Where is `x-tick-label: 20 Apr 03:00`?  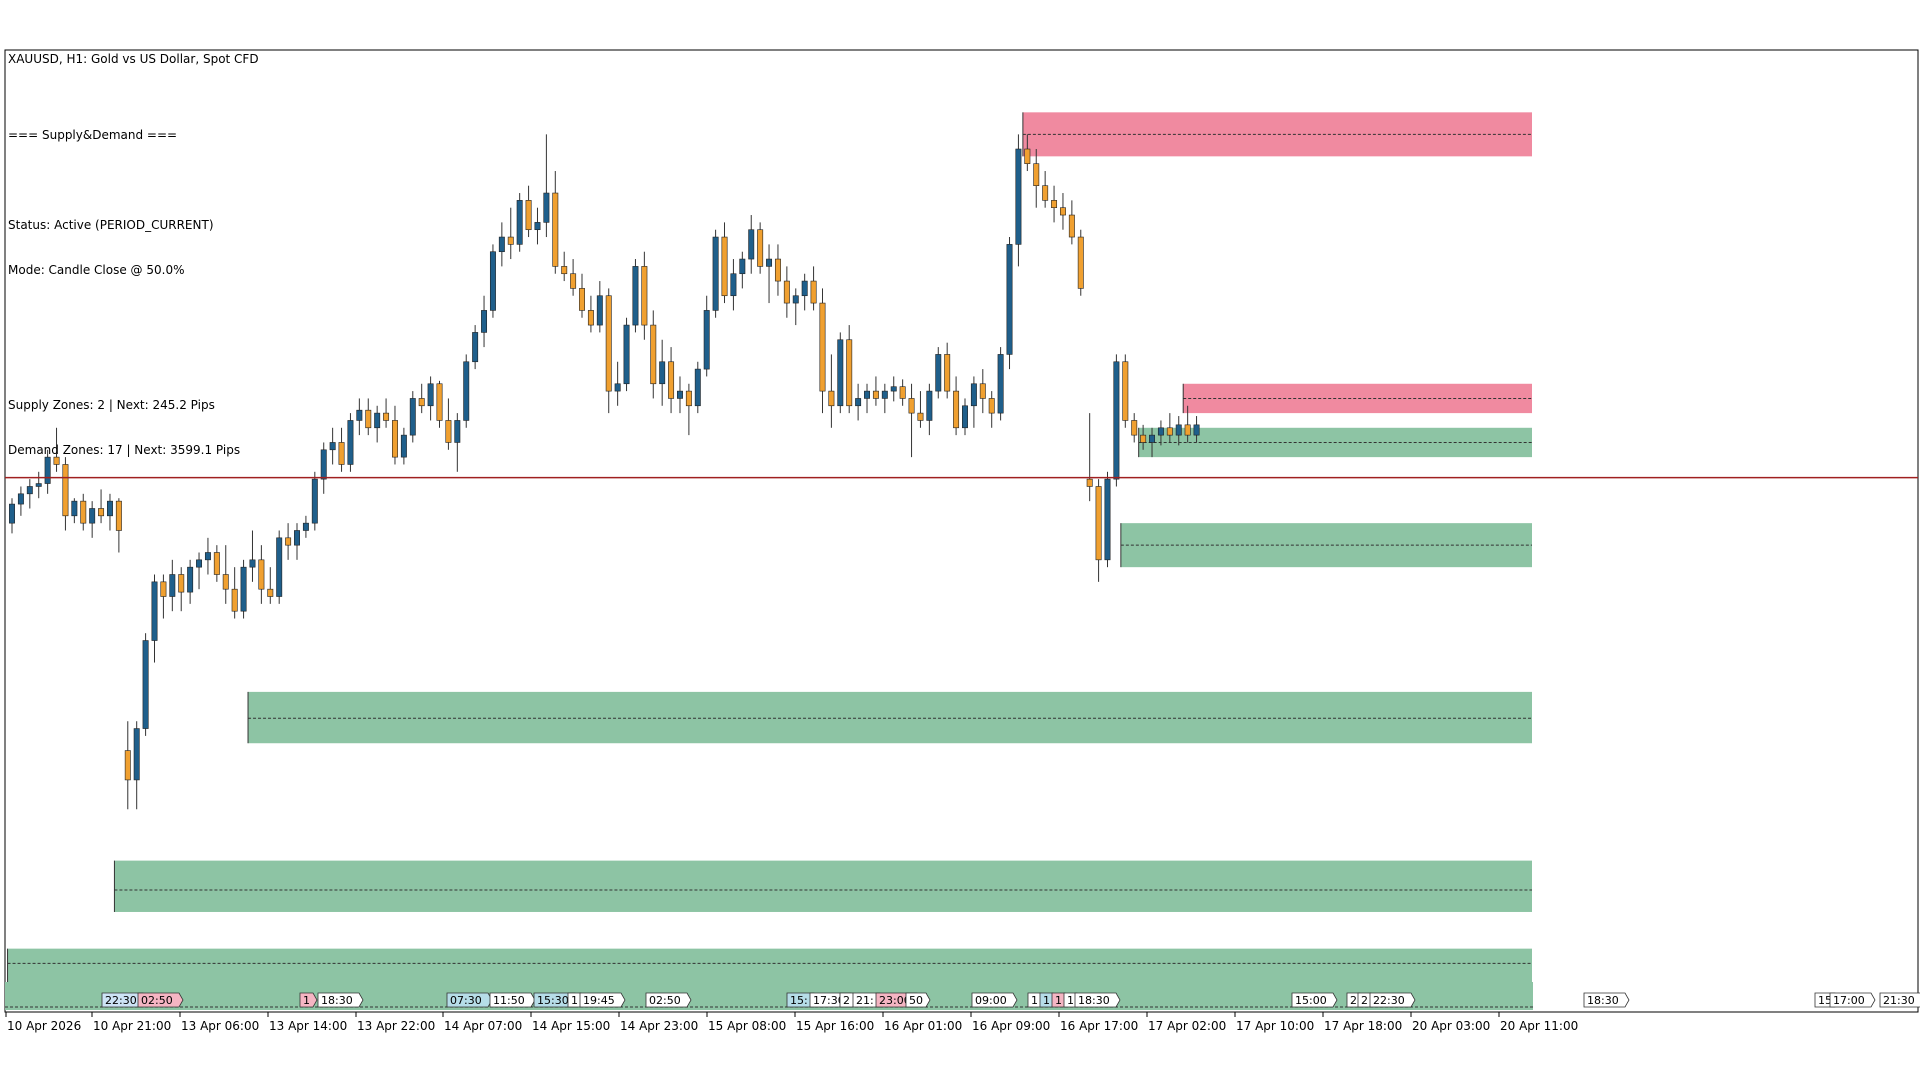 x-tick-label: 20 Apr 03:00 is located at coordinates (1451, 1026).